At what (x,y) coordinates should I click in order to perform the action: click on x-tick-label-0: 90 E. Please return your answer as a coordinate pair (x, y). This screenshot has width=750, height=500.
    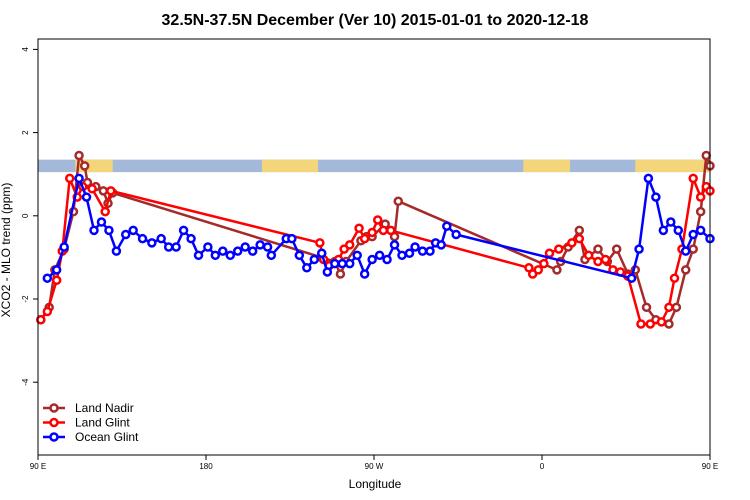
    Looking at the image, I should click on (38, 466).